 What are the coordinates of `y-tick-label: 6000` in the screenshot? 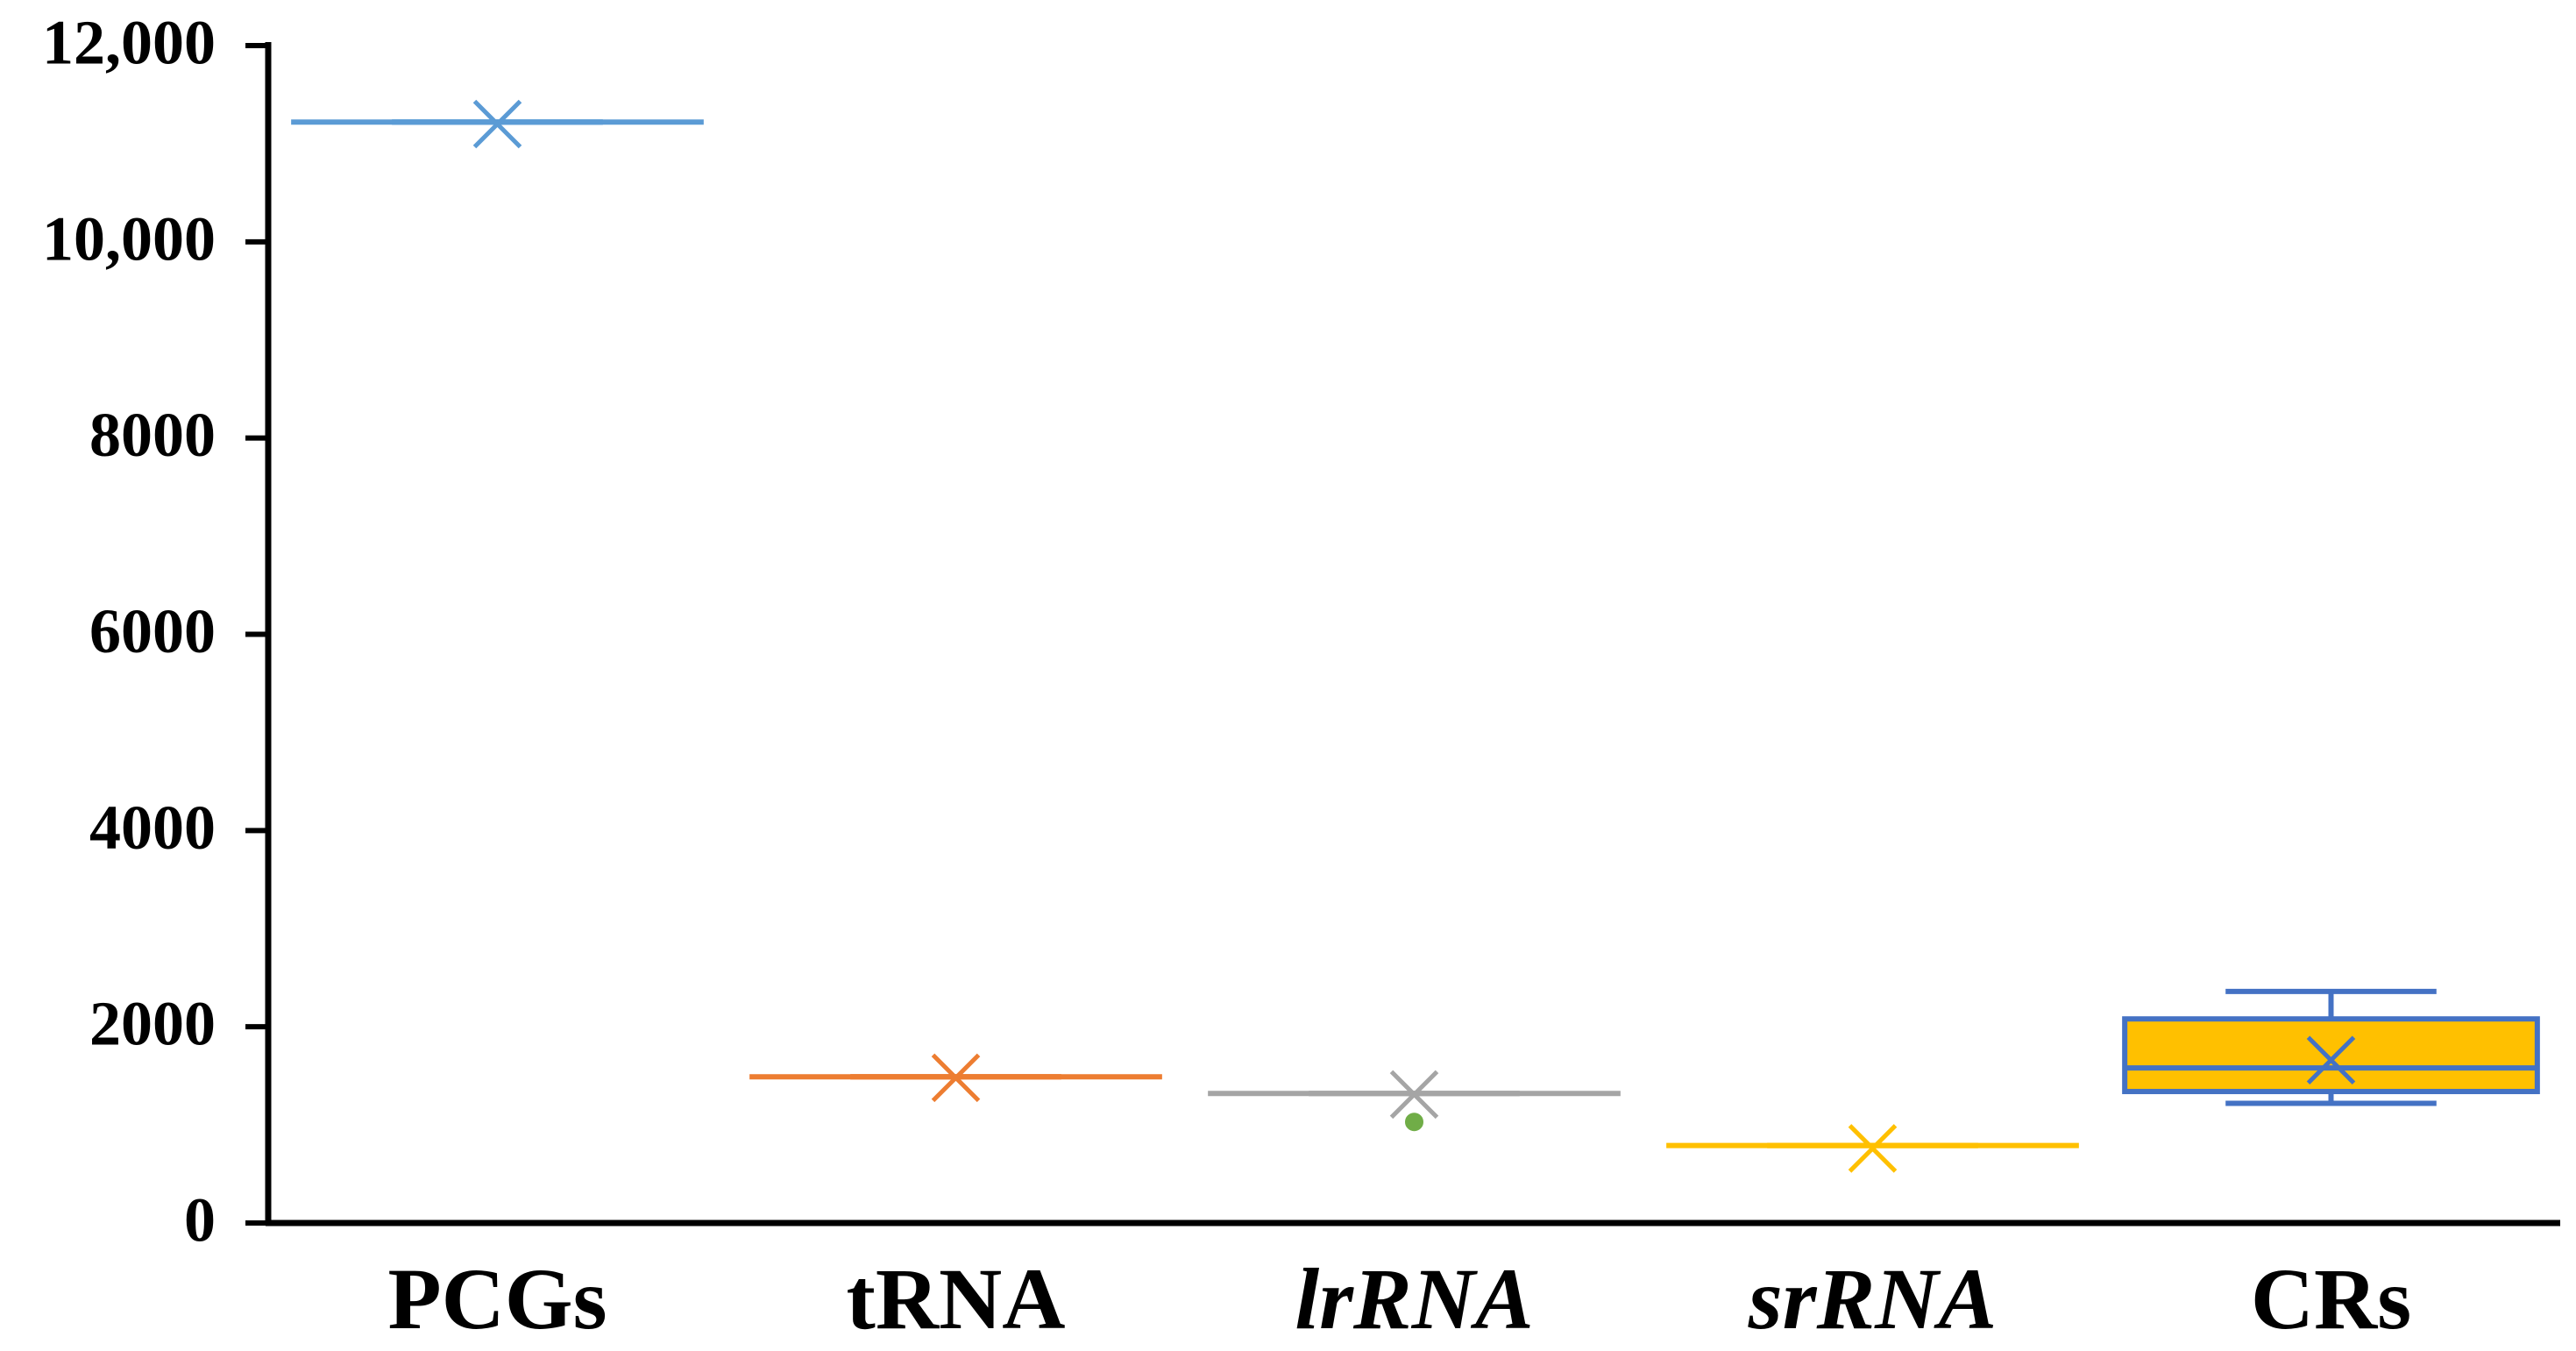 It's located at (152, 631).